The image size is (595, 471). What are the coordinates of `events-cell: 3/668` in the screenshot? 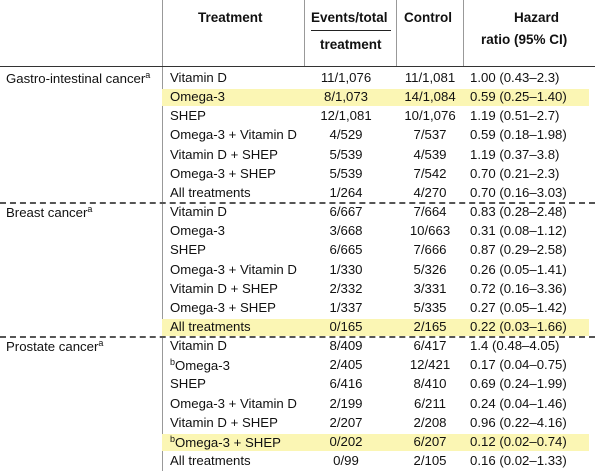 It's located at (346, 231).